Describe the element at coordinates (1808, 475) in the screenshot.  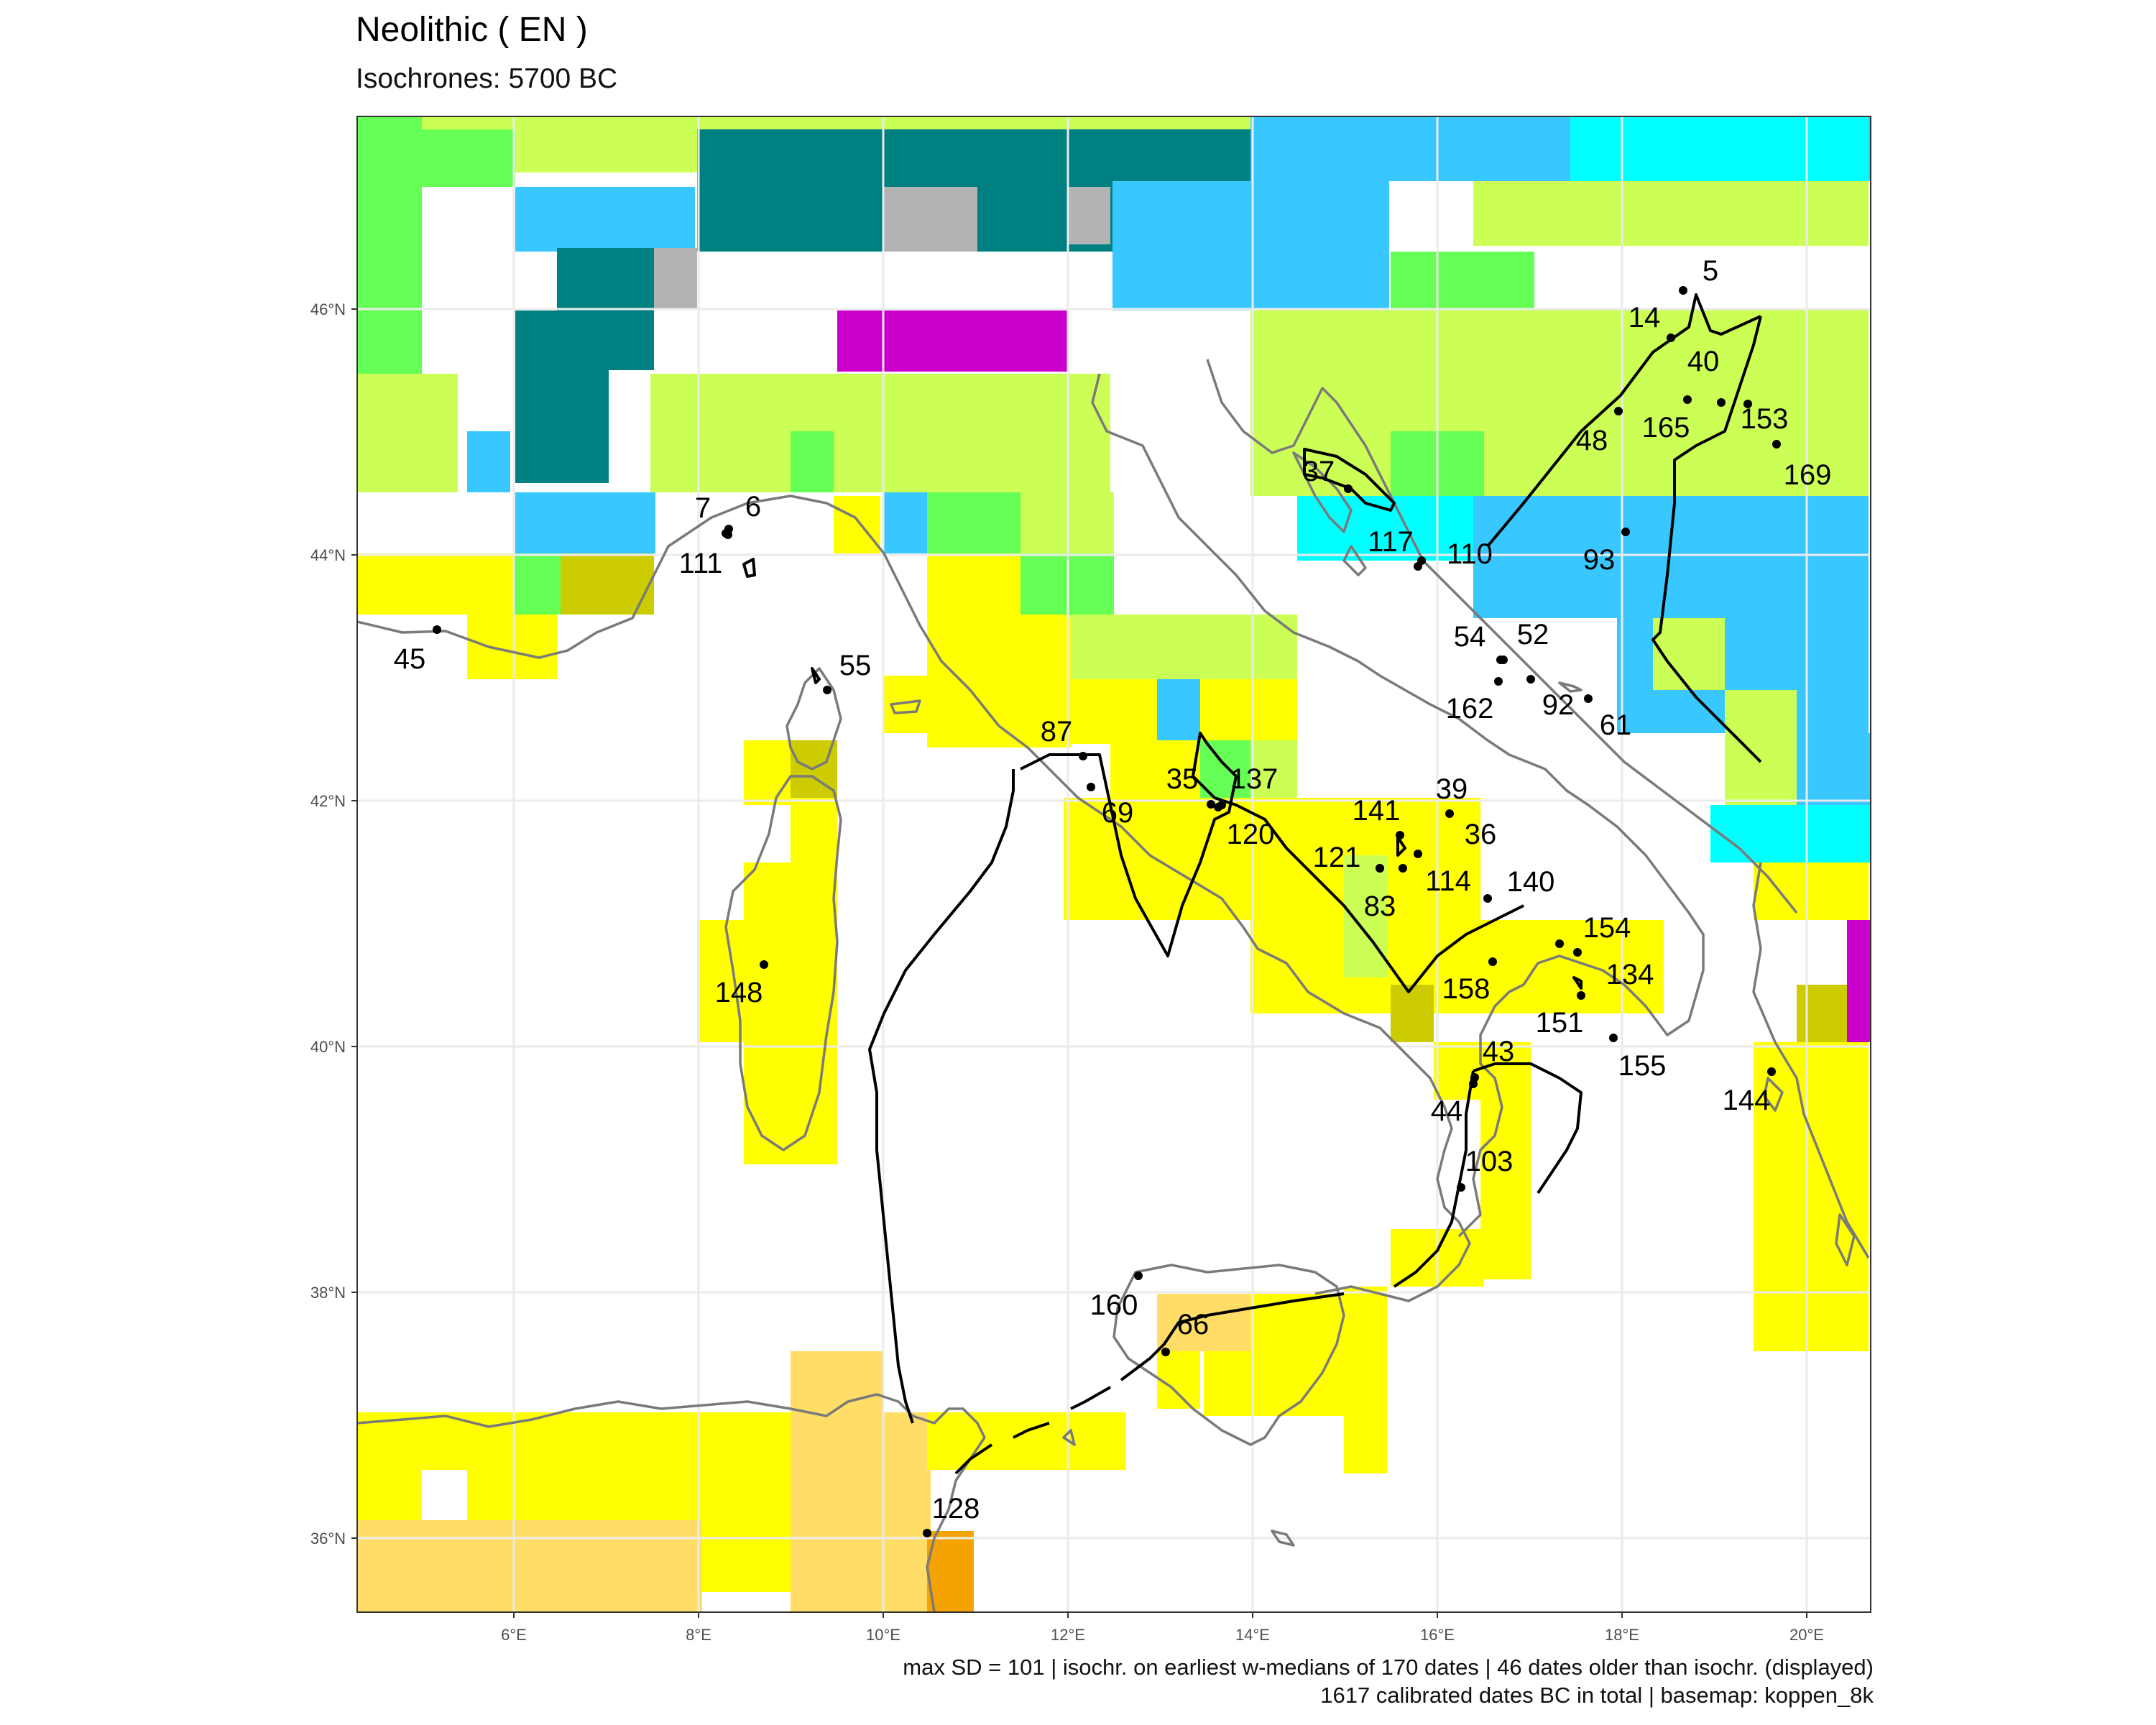
I see `site-label: 169` at that location.